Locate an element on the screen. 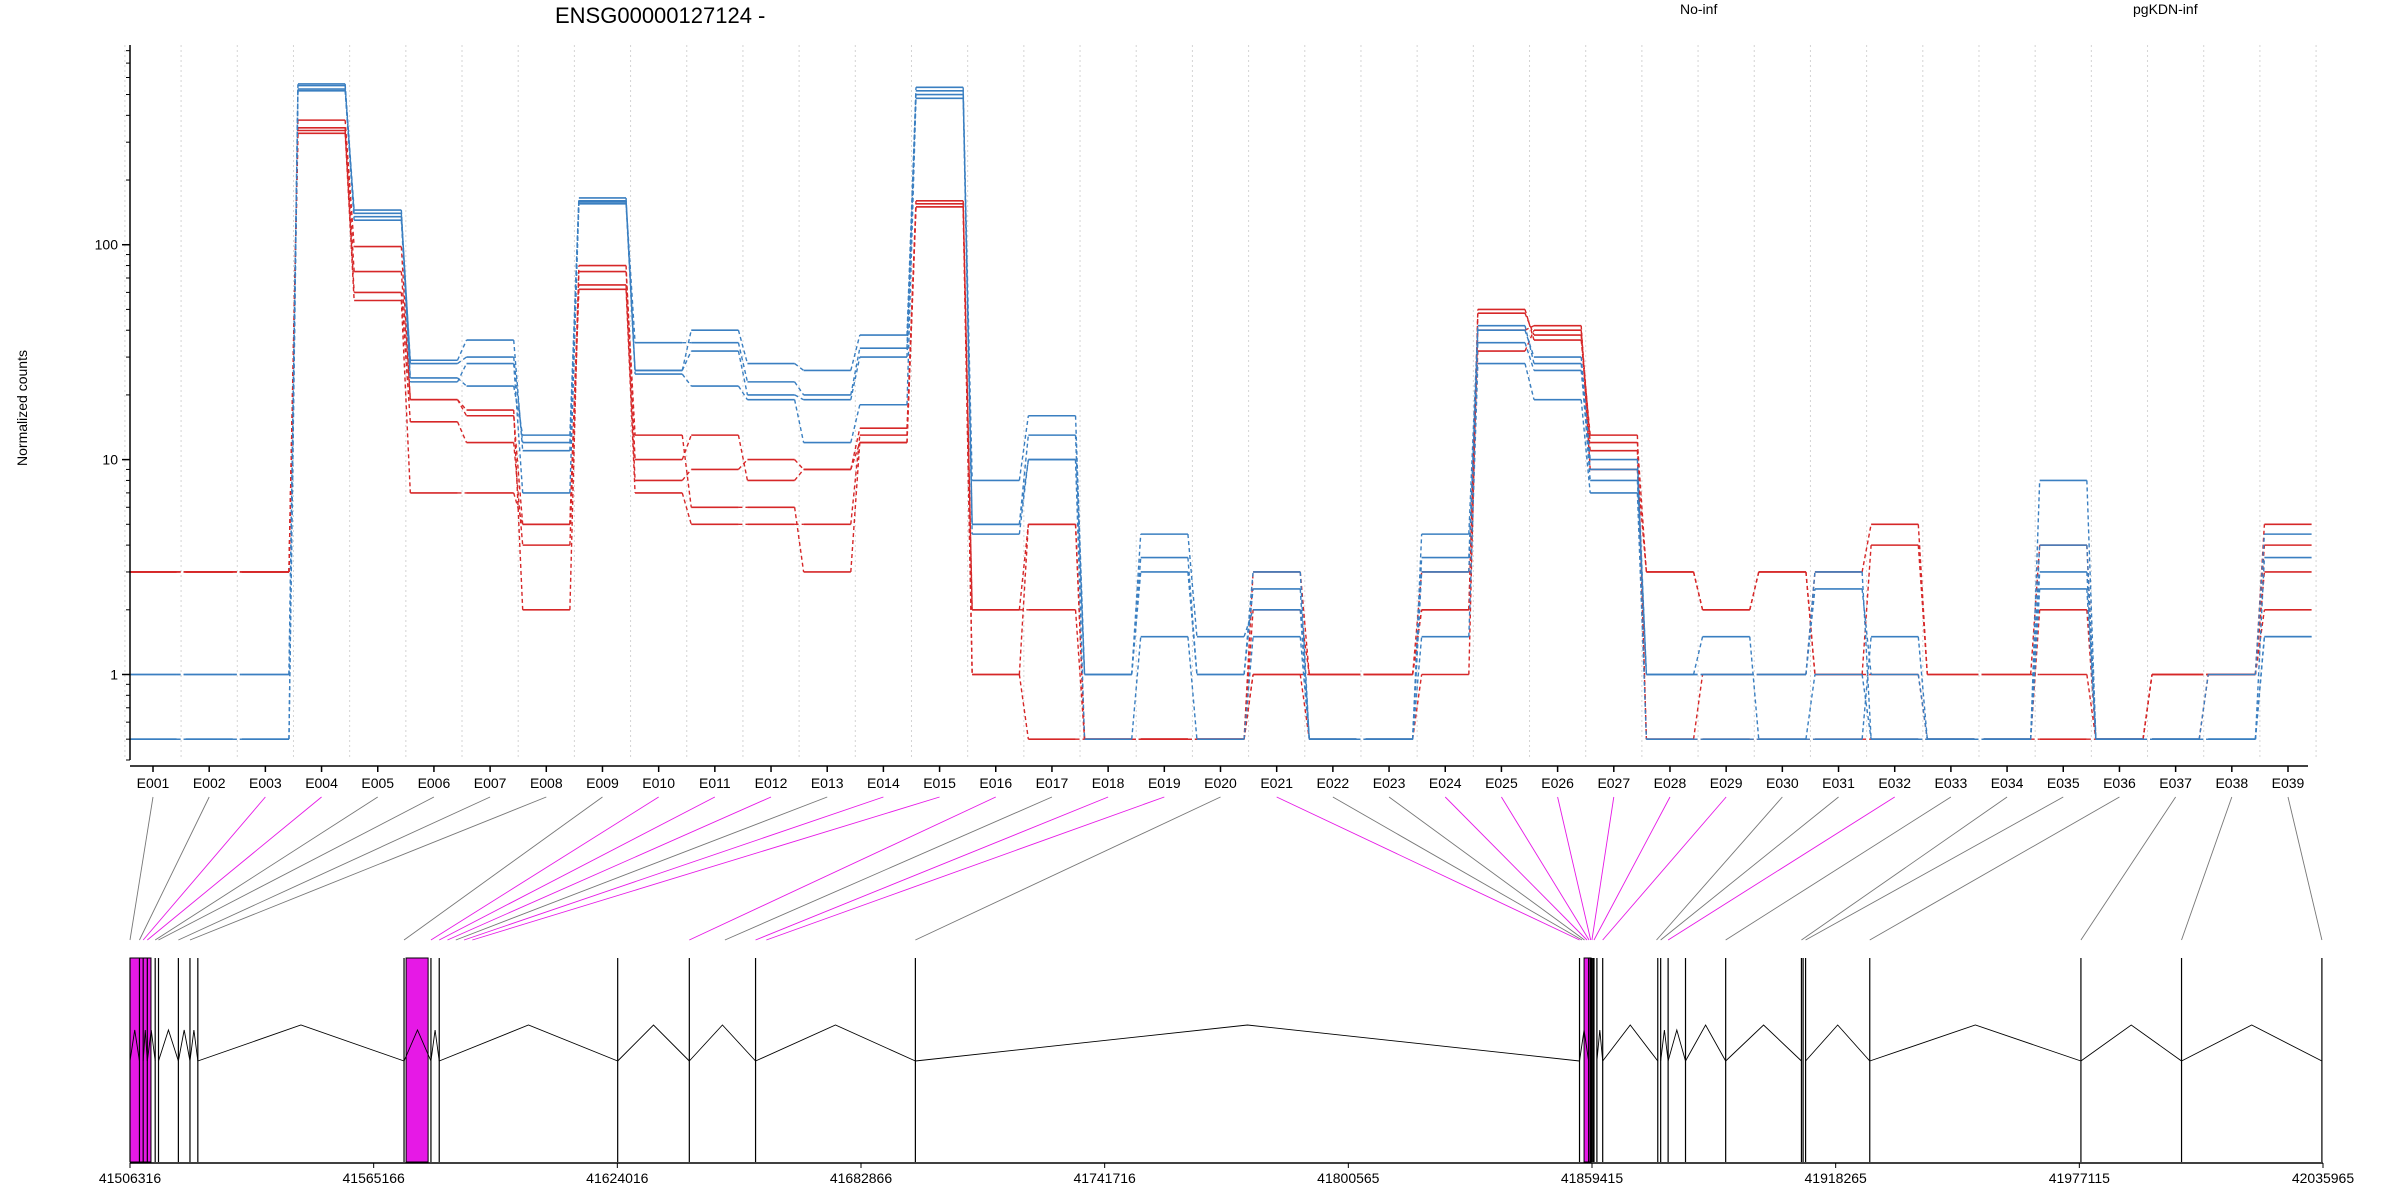 The height and width of the screenshot is (1200, 2400). x-tick-label: E039 is located at coordinates (2288, 783).